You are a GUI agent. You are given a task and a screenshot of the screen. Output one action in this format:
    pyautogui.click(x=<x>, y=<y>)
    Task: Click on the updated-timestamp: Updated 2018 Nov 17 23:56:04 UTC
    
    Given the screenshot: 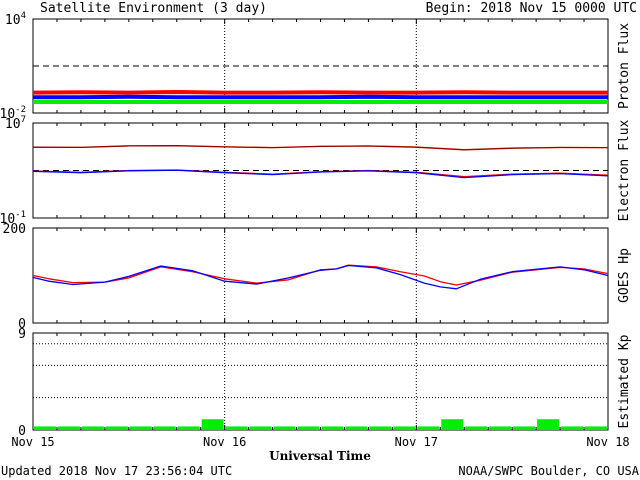 What is the action you would take?
    pyautogui.click(x=116, y=471)
    